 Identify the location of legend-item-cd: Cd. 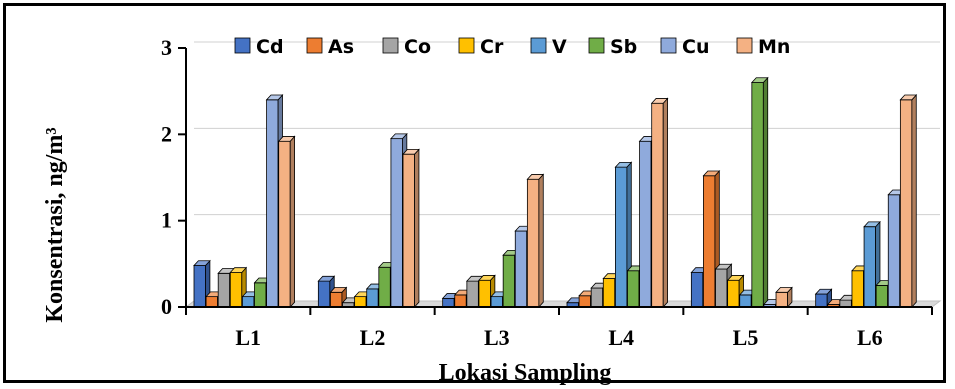
(259, 47).